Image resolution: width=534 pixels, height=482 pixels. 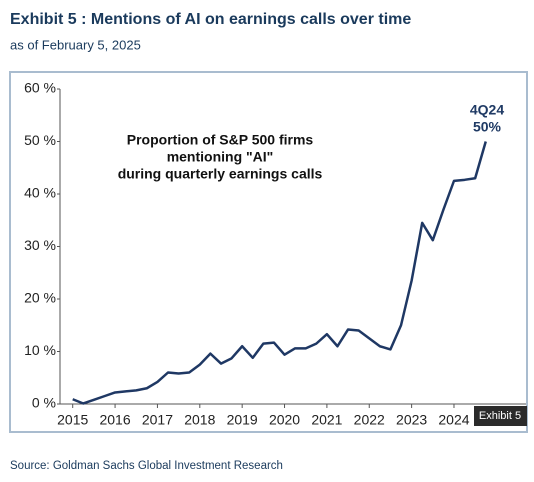 I want to click on y-tick-label: 30 %, so click(x=40, y=245).